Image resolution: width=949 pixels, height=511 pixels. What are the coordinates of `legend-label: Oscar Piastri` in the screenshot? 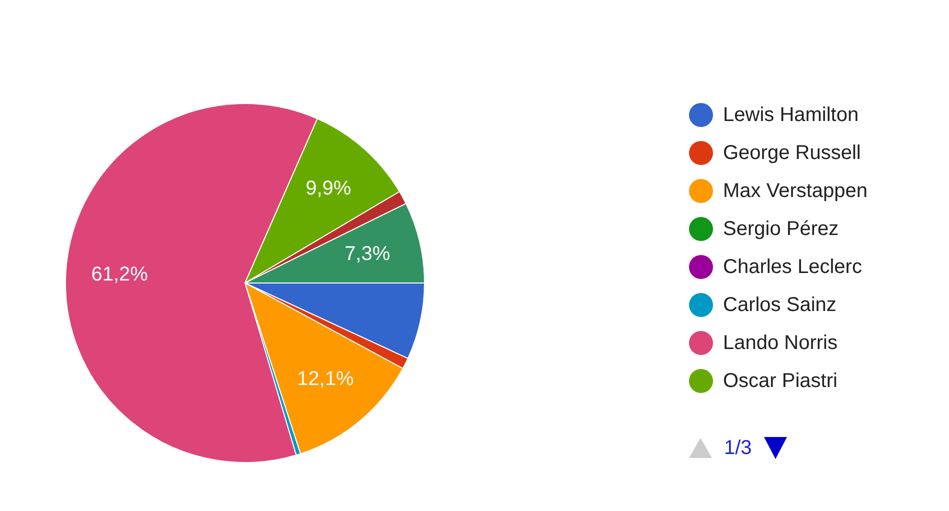 It's located at (780, 381).